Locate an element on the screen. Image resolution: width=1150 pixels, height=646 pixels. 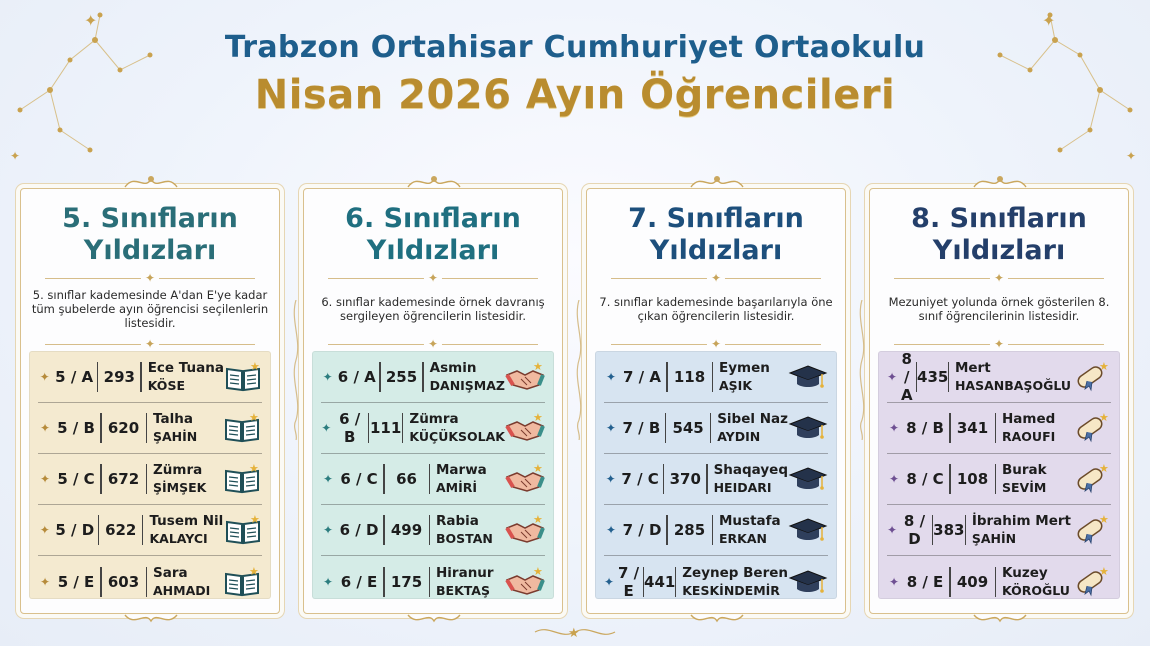
student-number: 672 is located at coordinates (123, 479).